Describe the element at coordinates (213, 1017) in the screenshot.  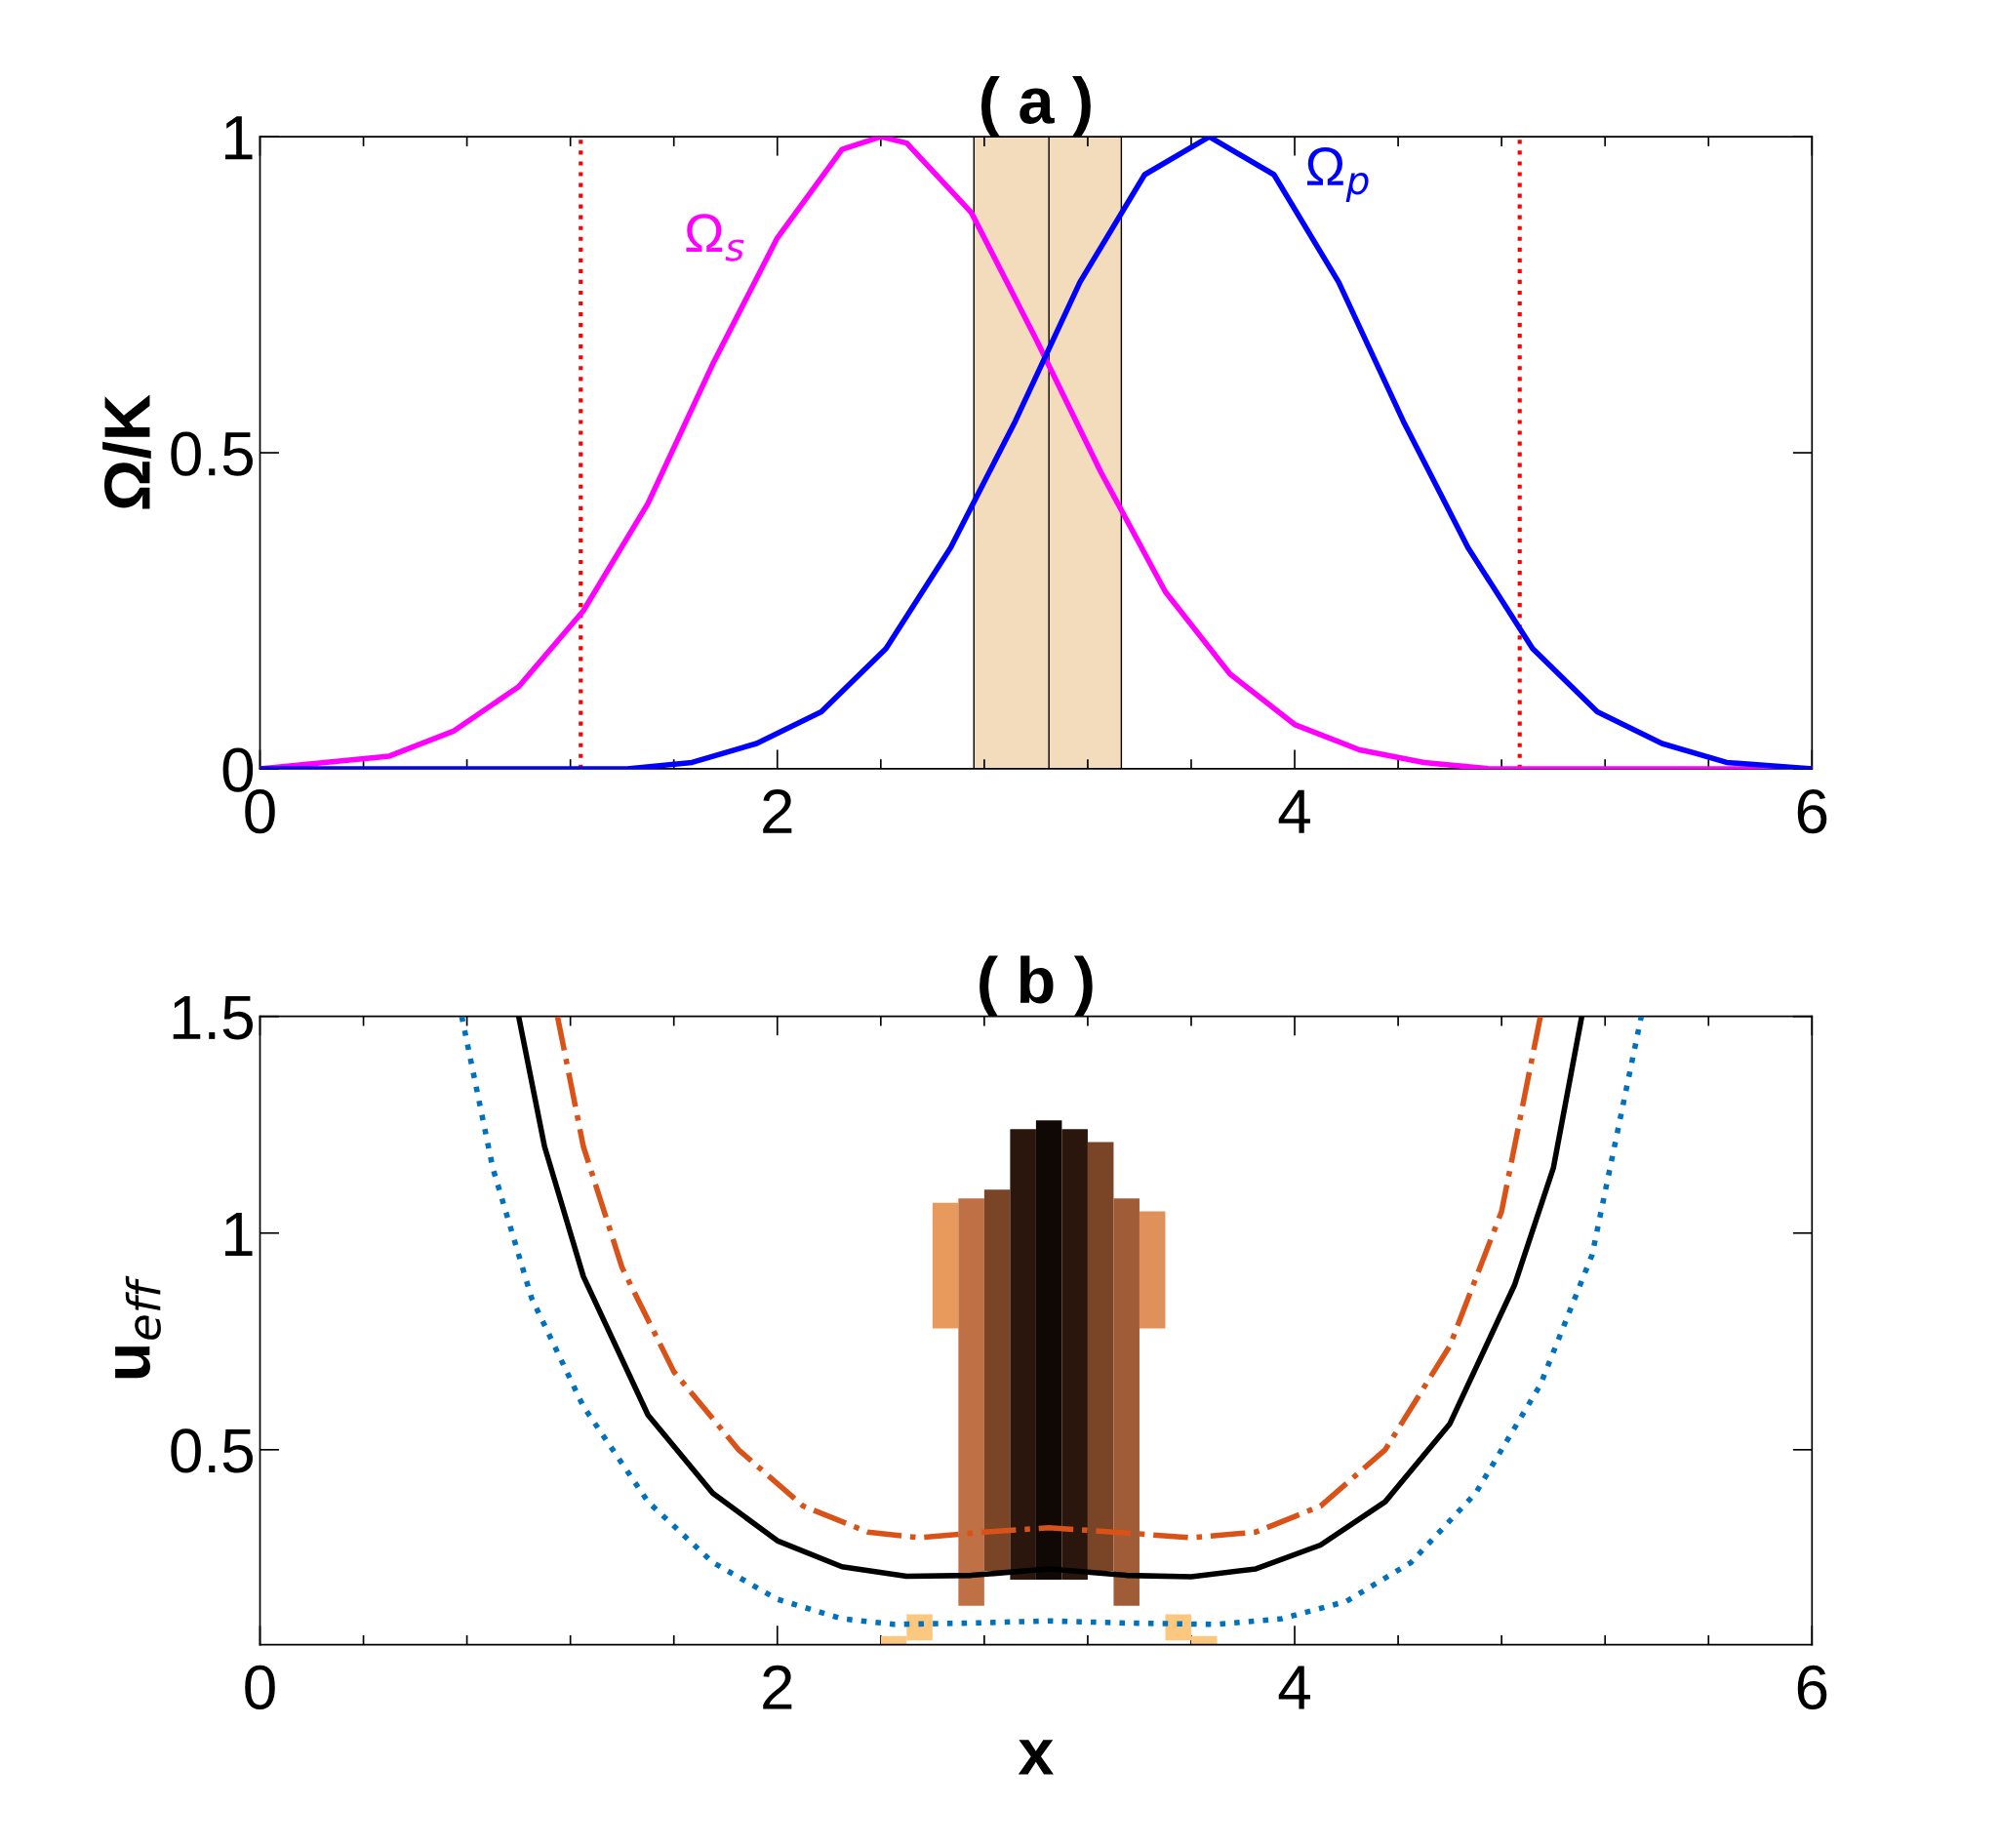
I see `y-tick-label: 1.5` at that location.